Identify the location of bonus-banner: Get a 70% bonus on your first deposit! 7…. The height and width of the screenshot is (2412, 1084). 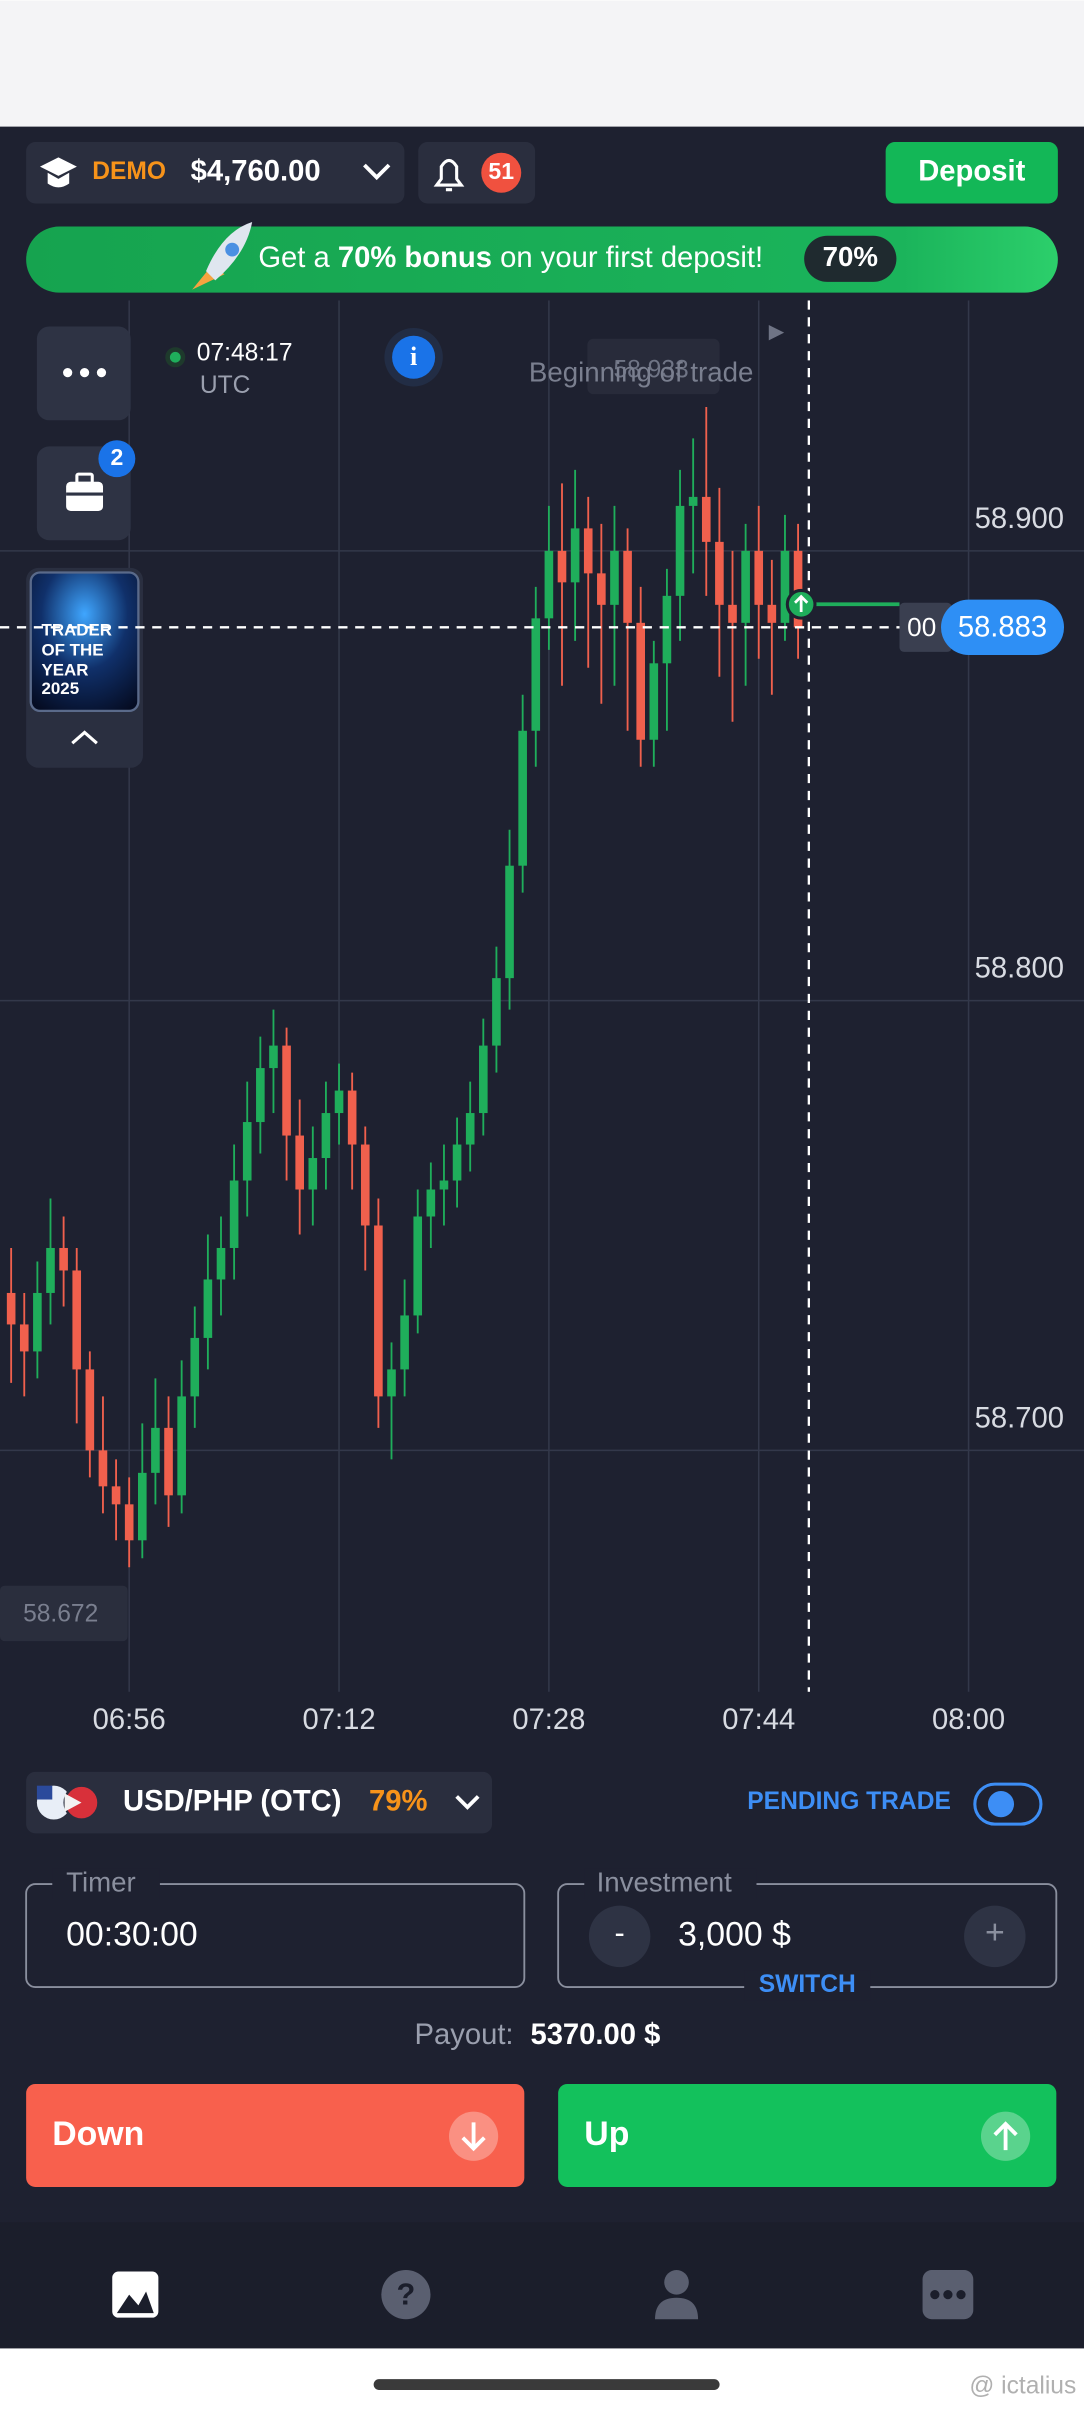
(542, 257).